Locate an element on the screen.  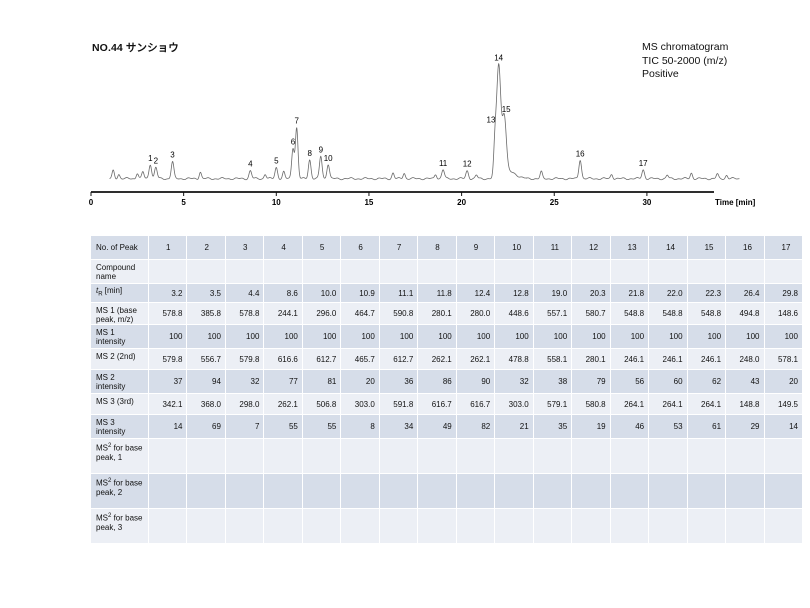
table-cell: 12.8 is located at coordinates (514, 293).